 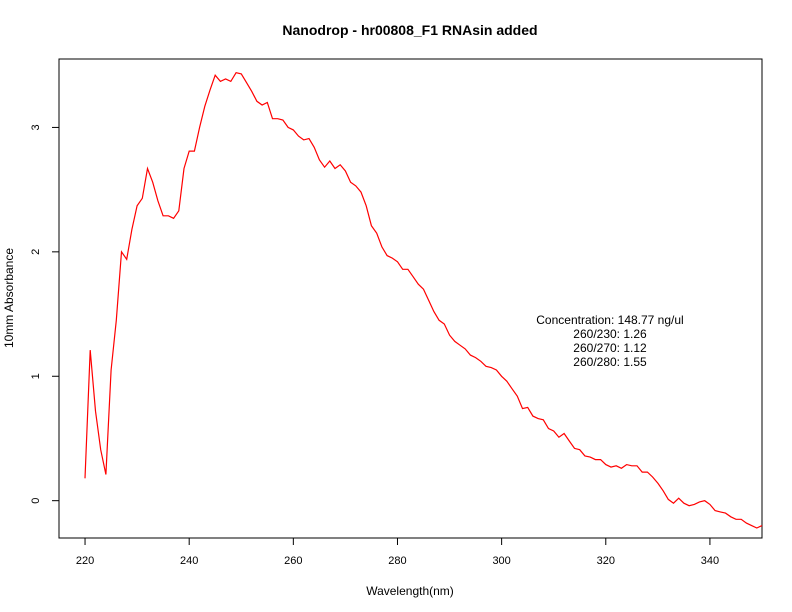 What do you see at coordinates (397, 561) in the screenshot?
I see `x-tick-label: 280` at bounding box center [397, 561].